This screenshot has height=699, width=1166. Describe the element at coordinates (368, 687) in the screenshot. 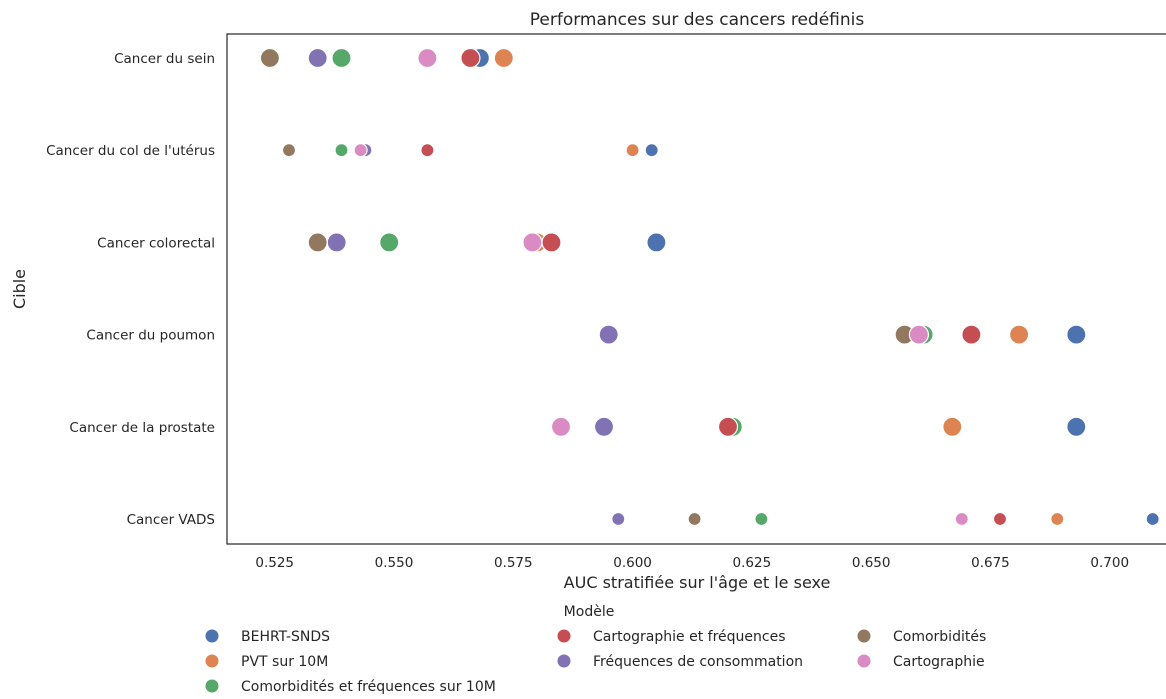

I see `legend-label: Comorbidités et fréquences sur 10M` at that location.